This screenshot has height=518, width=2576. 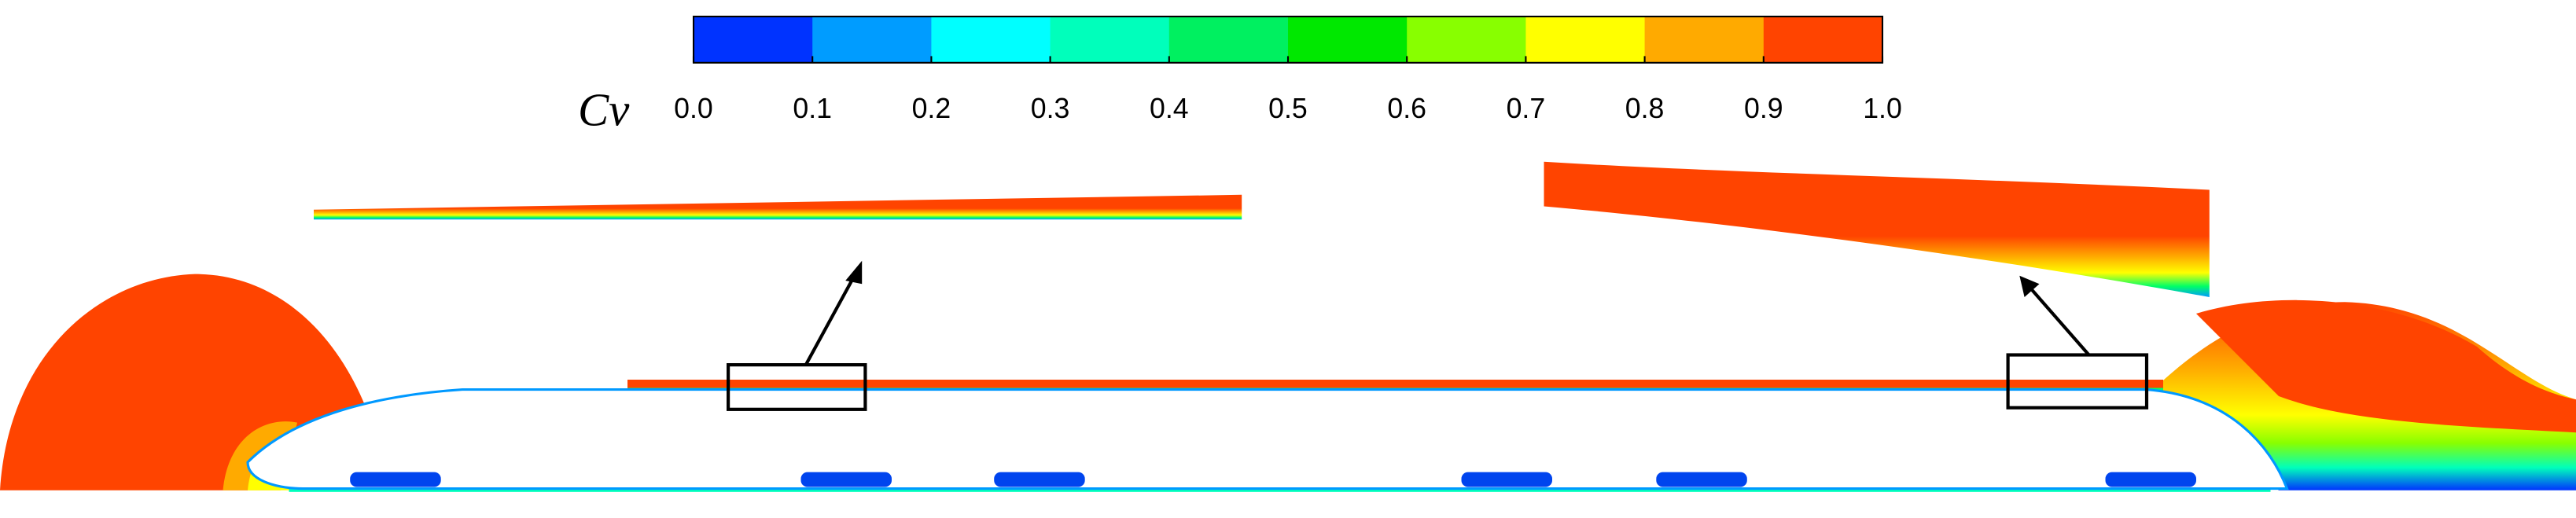 I want to click on arrow-heads, so click(x=1442, y=279).